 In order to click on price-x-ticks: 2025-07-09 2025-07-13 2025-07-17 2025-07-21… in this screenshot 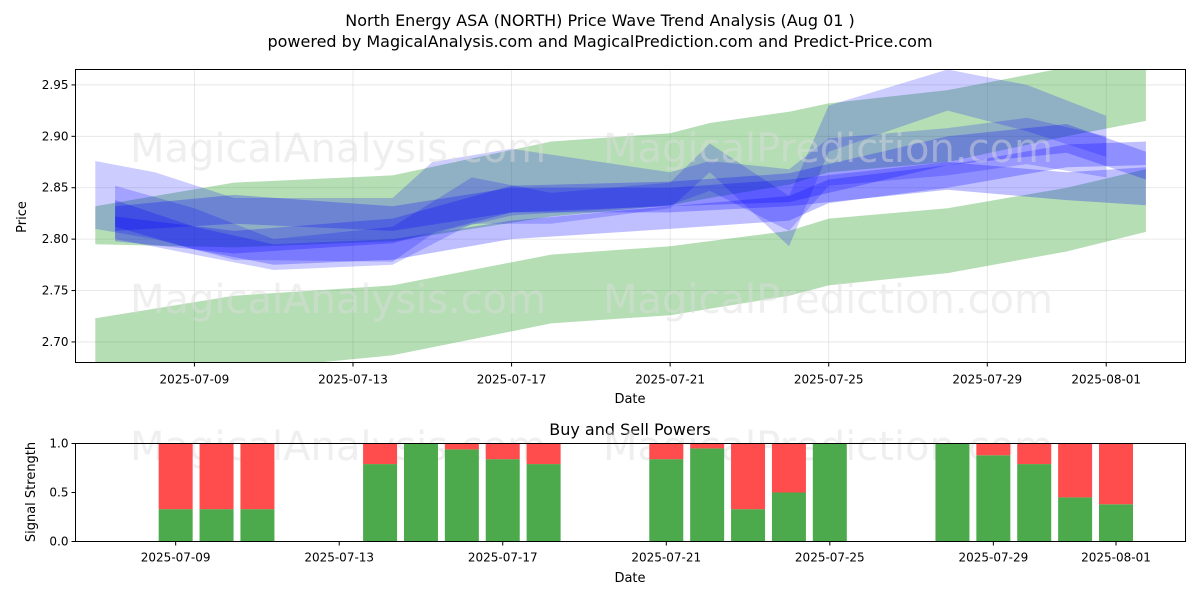, I will do `click(650, 374)`.